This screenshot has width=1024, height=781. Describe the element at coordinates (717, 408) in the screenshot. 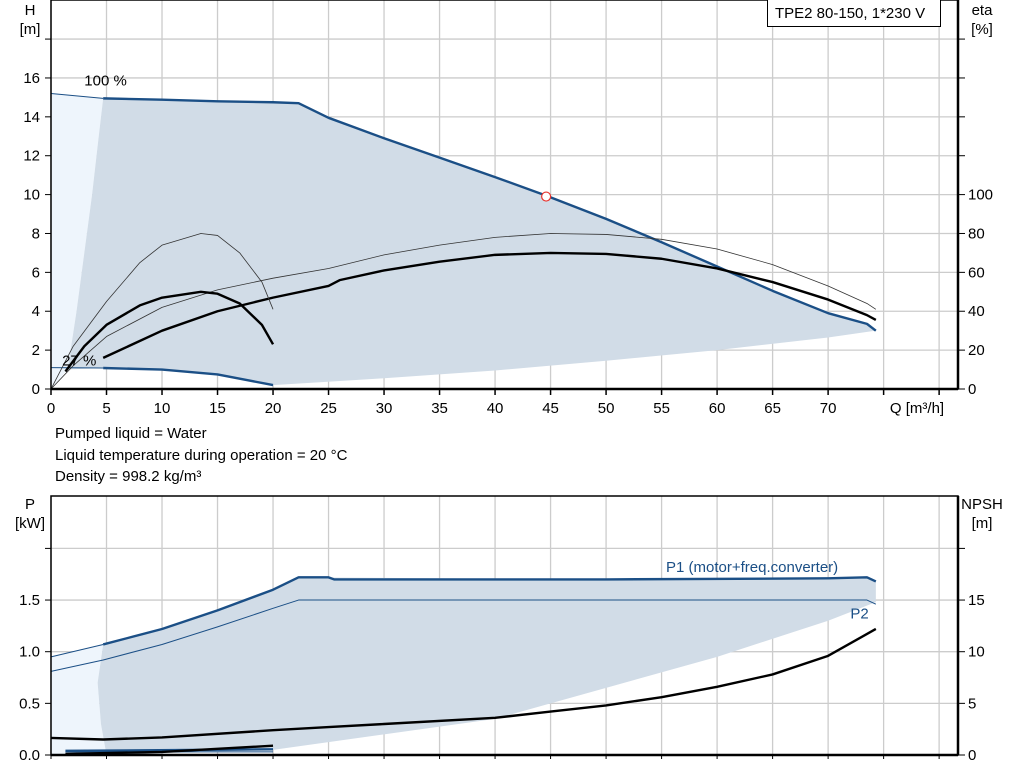

I see `x-tick-label: 60` at that location.